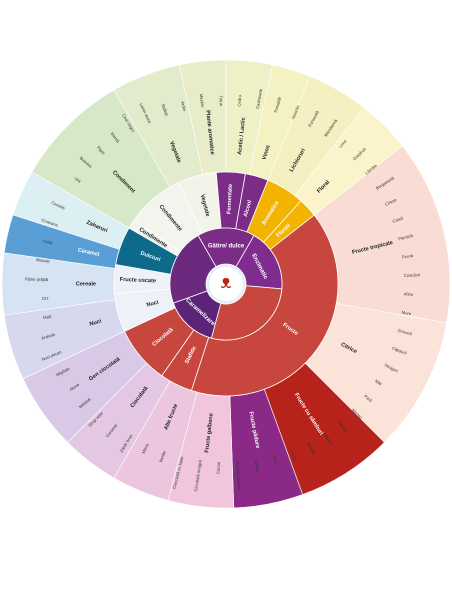 The height and width of the screenshot is (589, 452). I want to click on middle-label: Nuci, so click(153, 304).